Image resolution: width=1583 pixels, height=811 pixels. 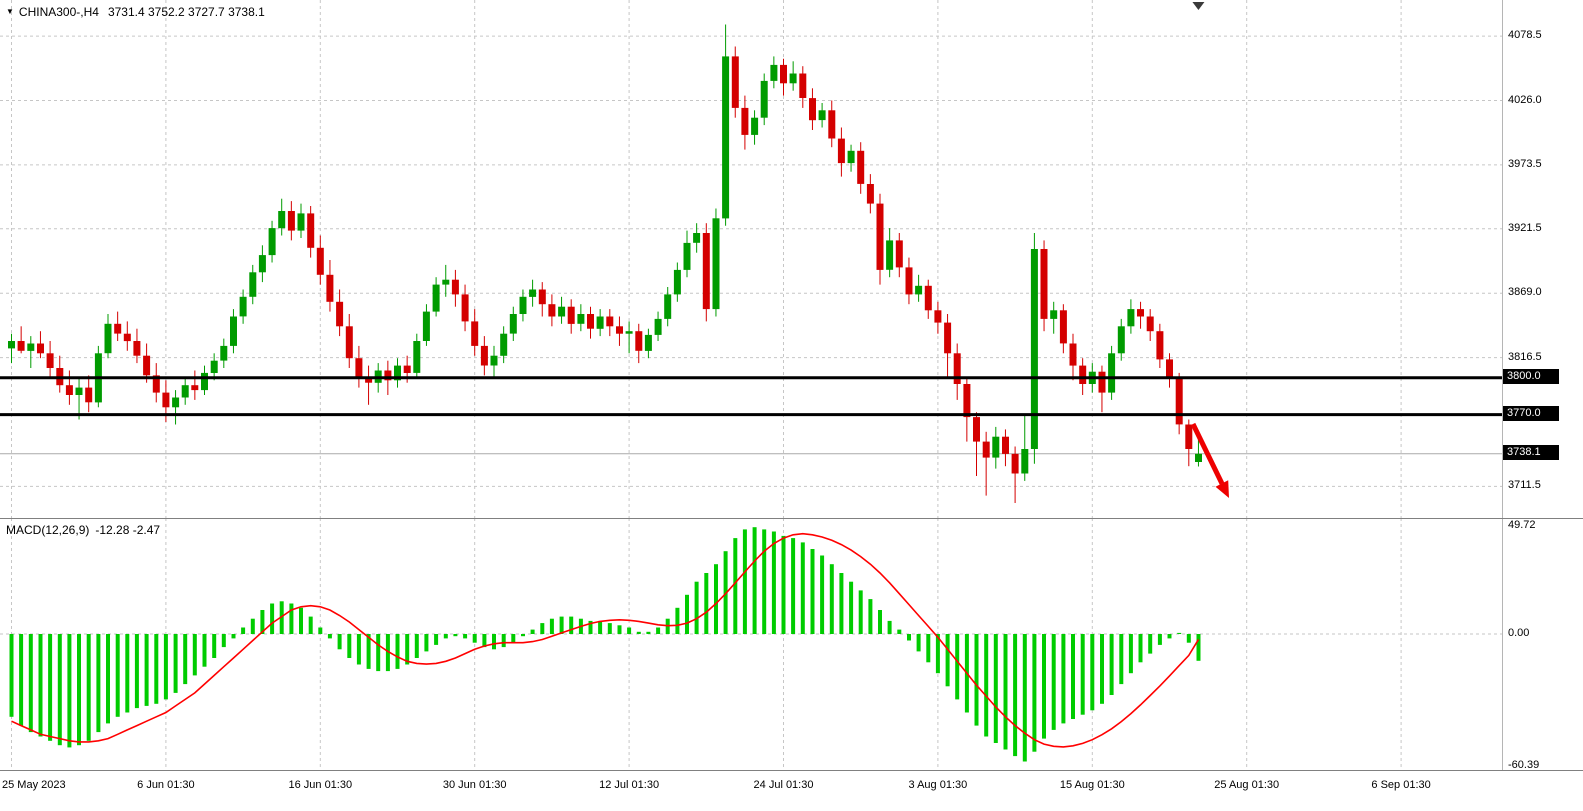 What do you see at coordinates (938, 785) in the screenshot?
I see `time-axis-label: 3 Aug 01:30` at bounding box center [938, 785].